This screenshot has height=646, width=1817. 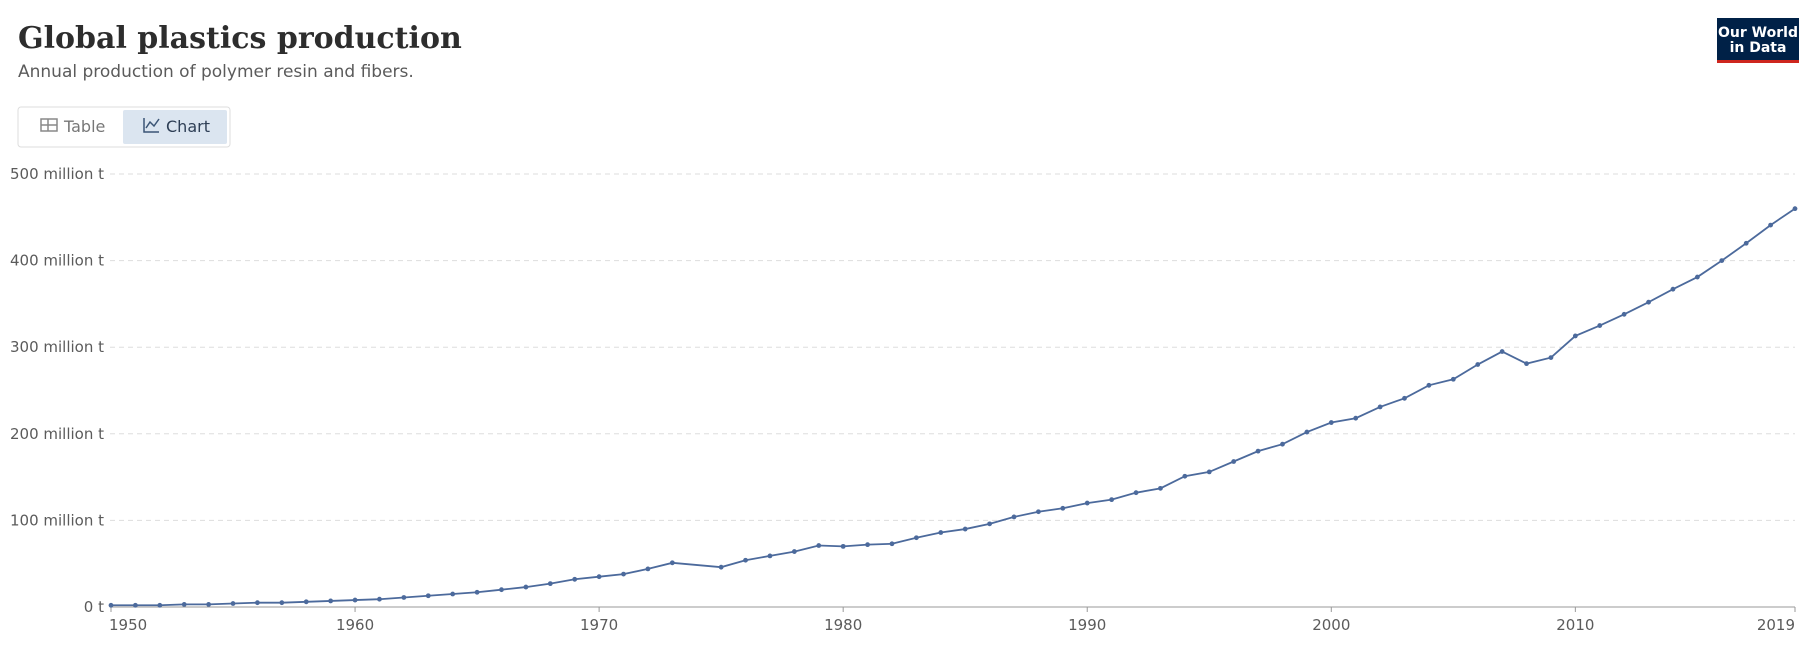 I want to click on x-tick-label: 1980, so click(x=843, y=625).